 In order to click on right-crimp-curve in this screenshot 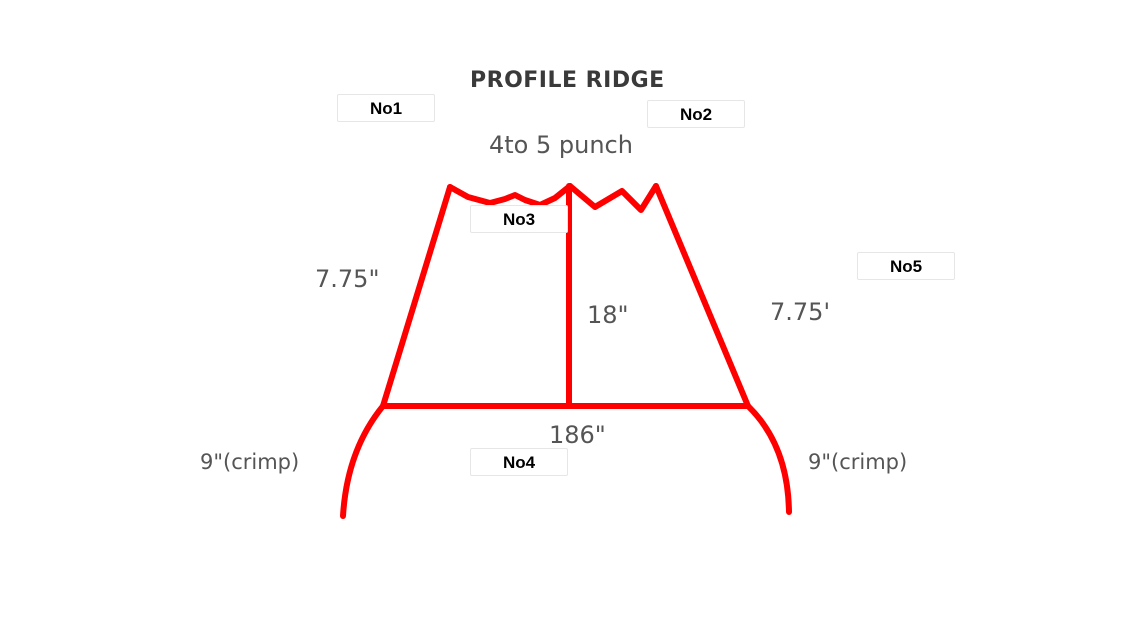, I will do `click(768, 459)`.